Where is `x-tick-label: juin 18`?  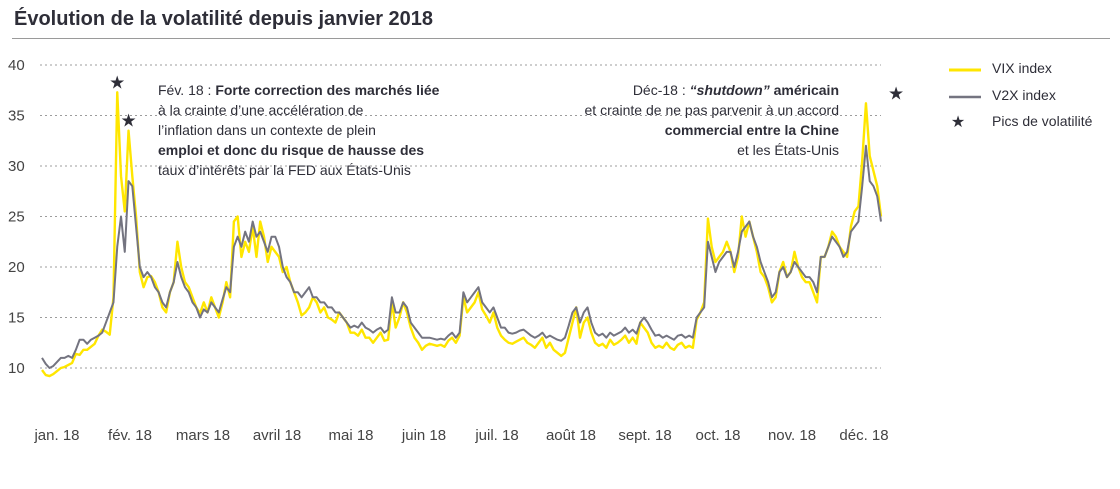 x-tick-label: juin 18 is located at coordinates (423, 435).